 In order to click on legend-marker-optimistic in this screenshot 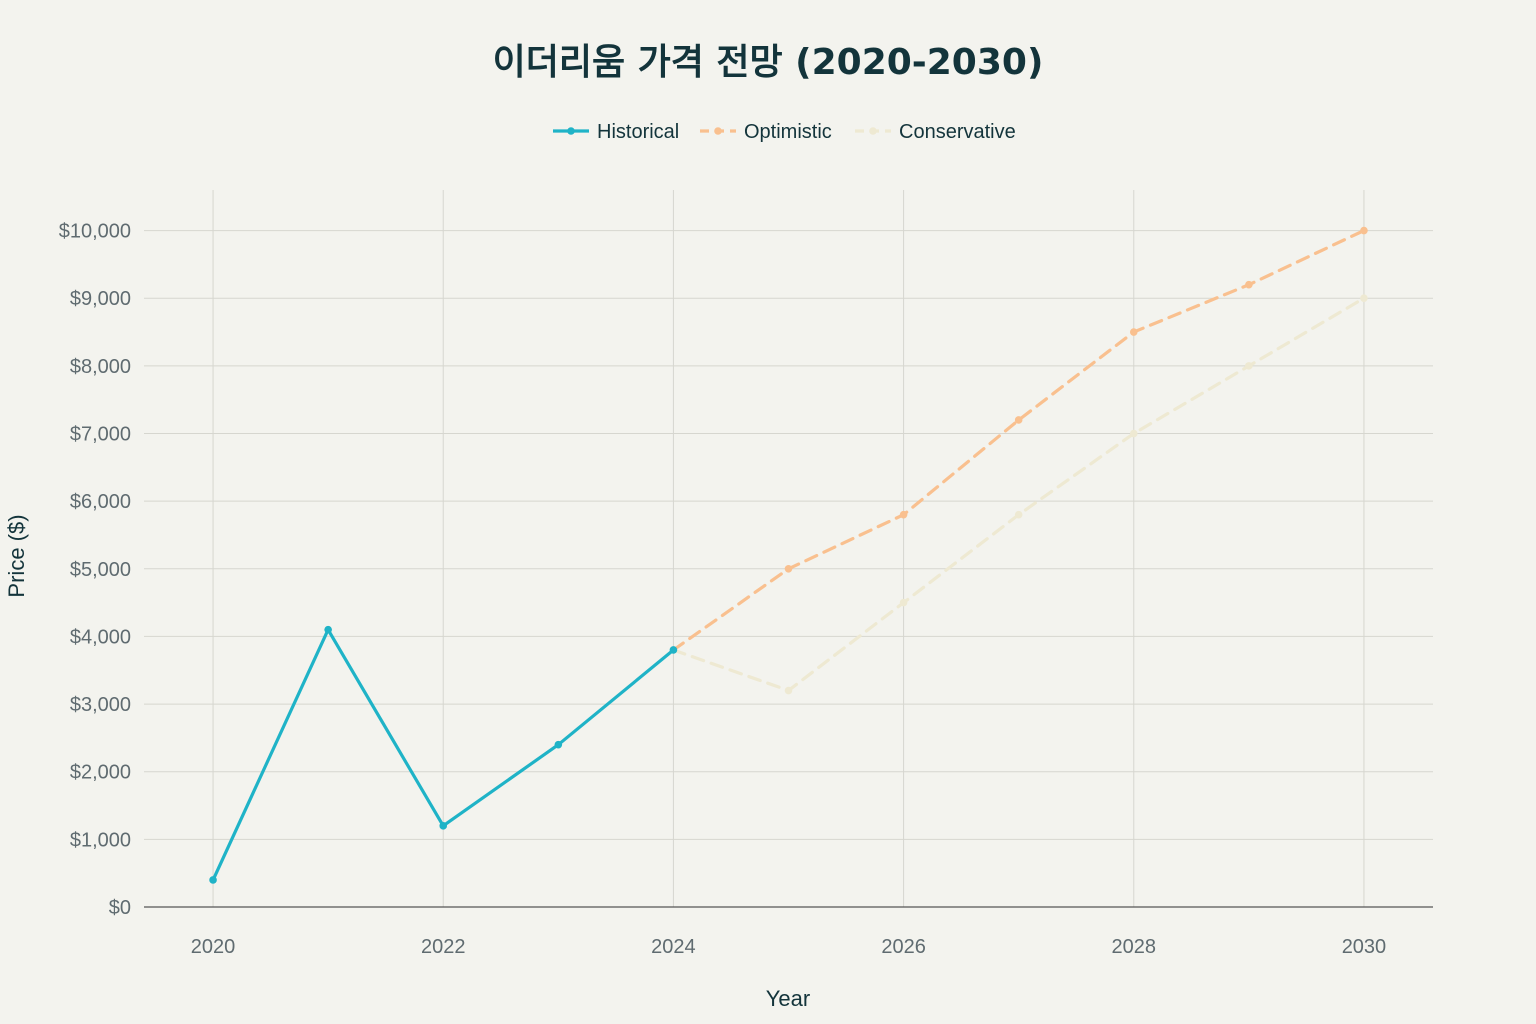, I will do `click(718, 131)`.